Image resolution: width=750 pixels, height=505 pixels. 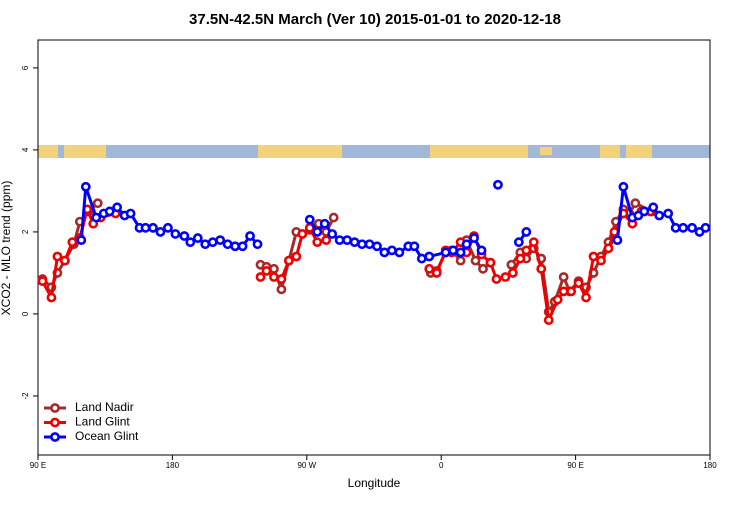 What do you see at coordinates (25, 67) in the screenshot?
I see `y-tick-label: 6` at bounding box center [25, 67].